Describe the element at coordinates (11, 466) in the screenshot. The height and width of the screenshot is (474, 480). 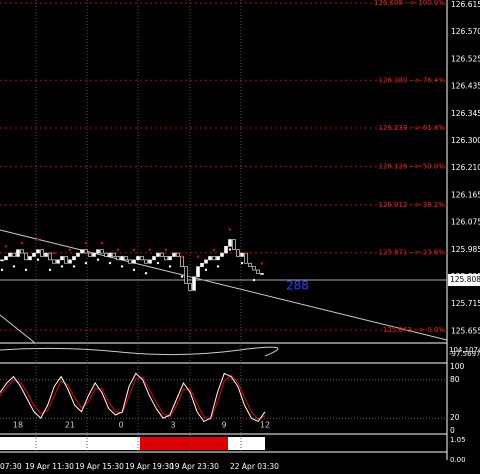
I see `time-label: 07:30` at that location.